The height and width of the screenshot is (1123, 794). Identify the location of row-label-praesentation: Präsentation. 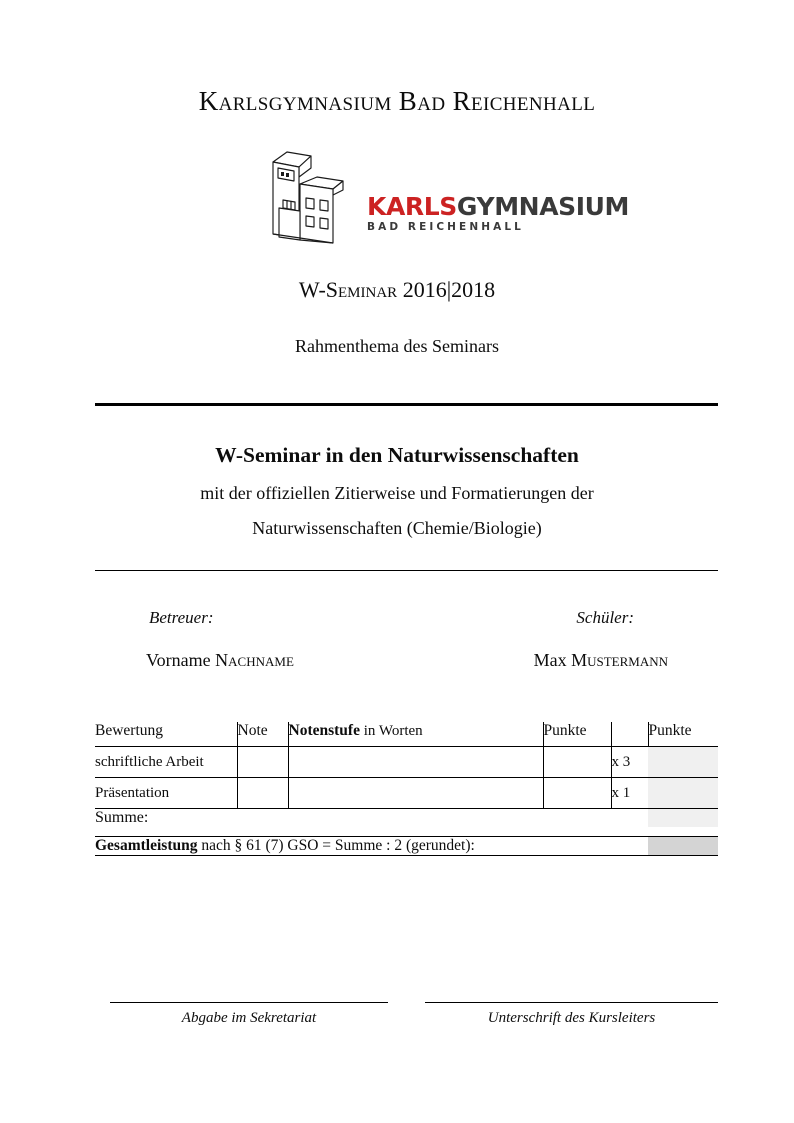
(132, 792).